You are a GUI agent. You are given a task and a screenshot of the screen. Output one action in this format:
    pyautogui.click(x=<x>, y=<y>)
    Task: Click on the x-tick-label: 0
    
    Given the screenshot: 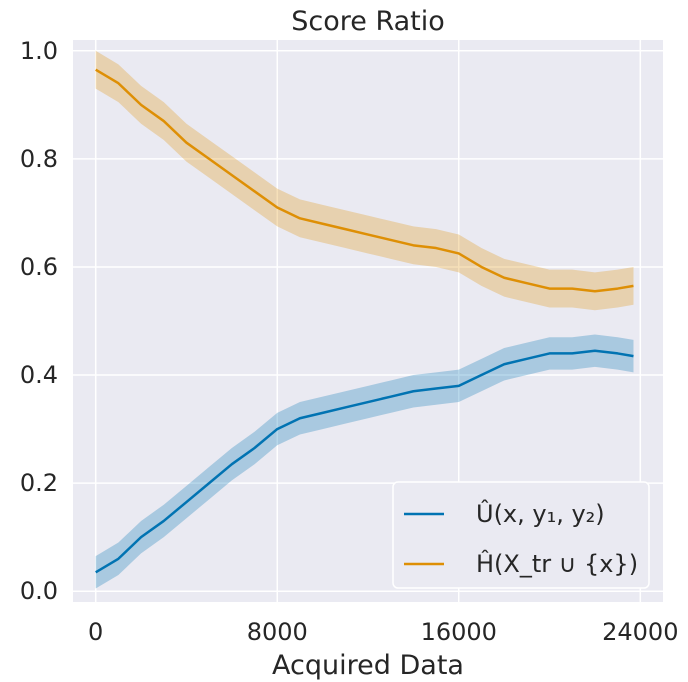 What is the action you would take?
    pyautogui.click(x=95, y=632)
    